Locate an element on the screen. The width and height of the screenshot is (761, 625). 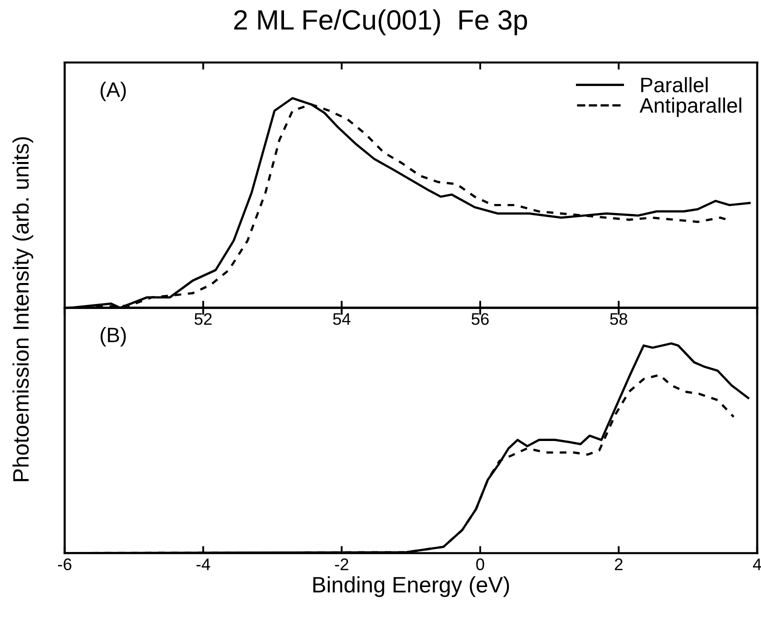
x-tick-label: 2 is located at coordinates (618, 564).